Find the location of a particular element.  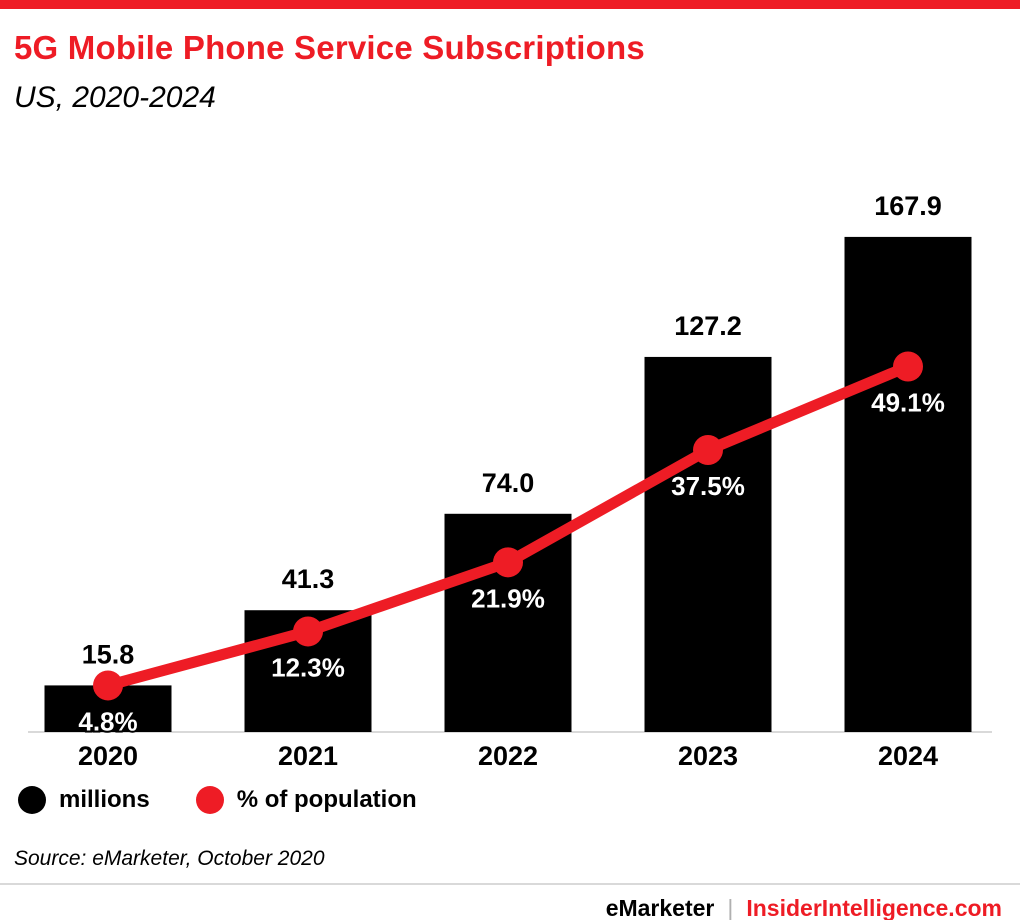

percent-value-label: 12.3% is located at coordinates (308, 667).